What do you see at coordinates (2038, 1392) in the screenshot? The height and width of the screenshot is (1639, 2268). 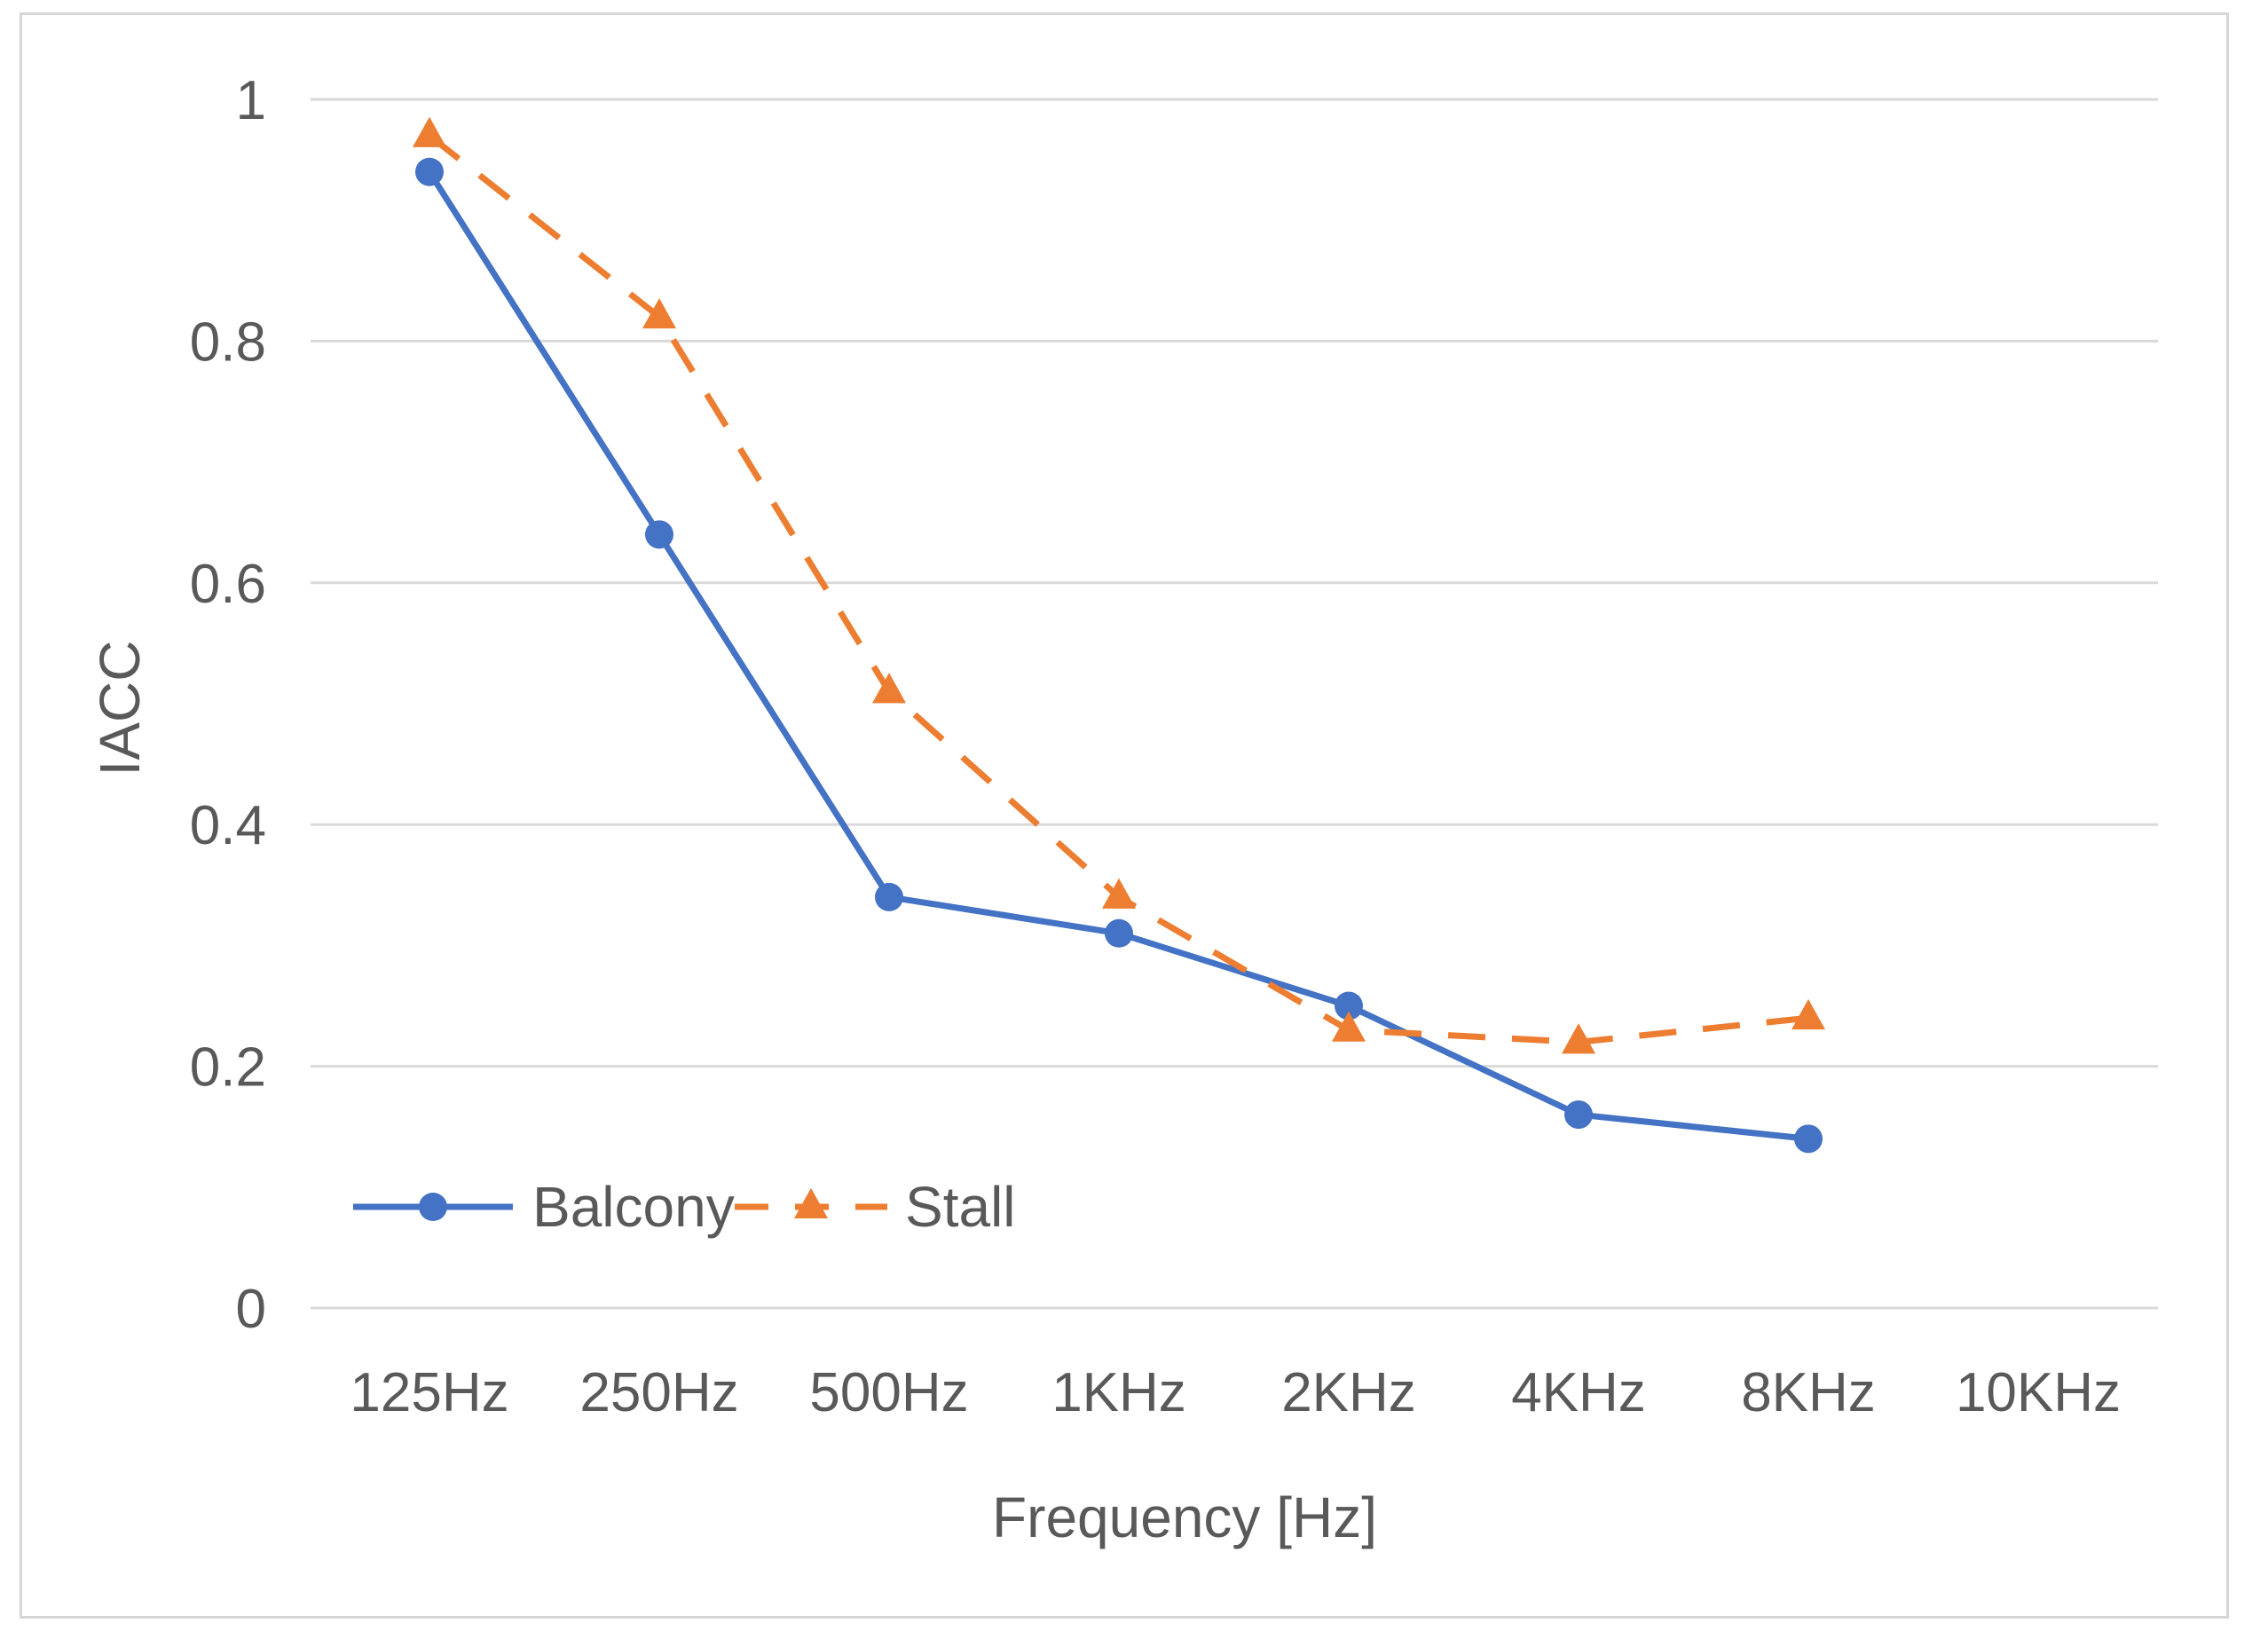 I see `x-tick-label: 10KHz` at bounding box center [2038, 1392].